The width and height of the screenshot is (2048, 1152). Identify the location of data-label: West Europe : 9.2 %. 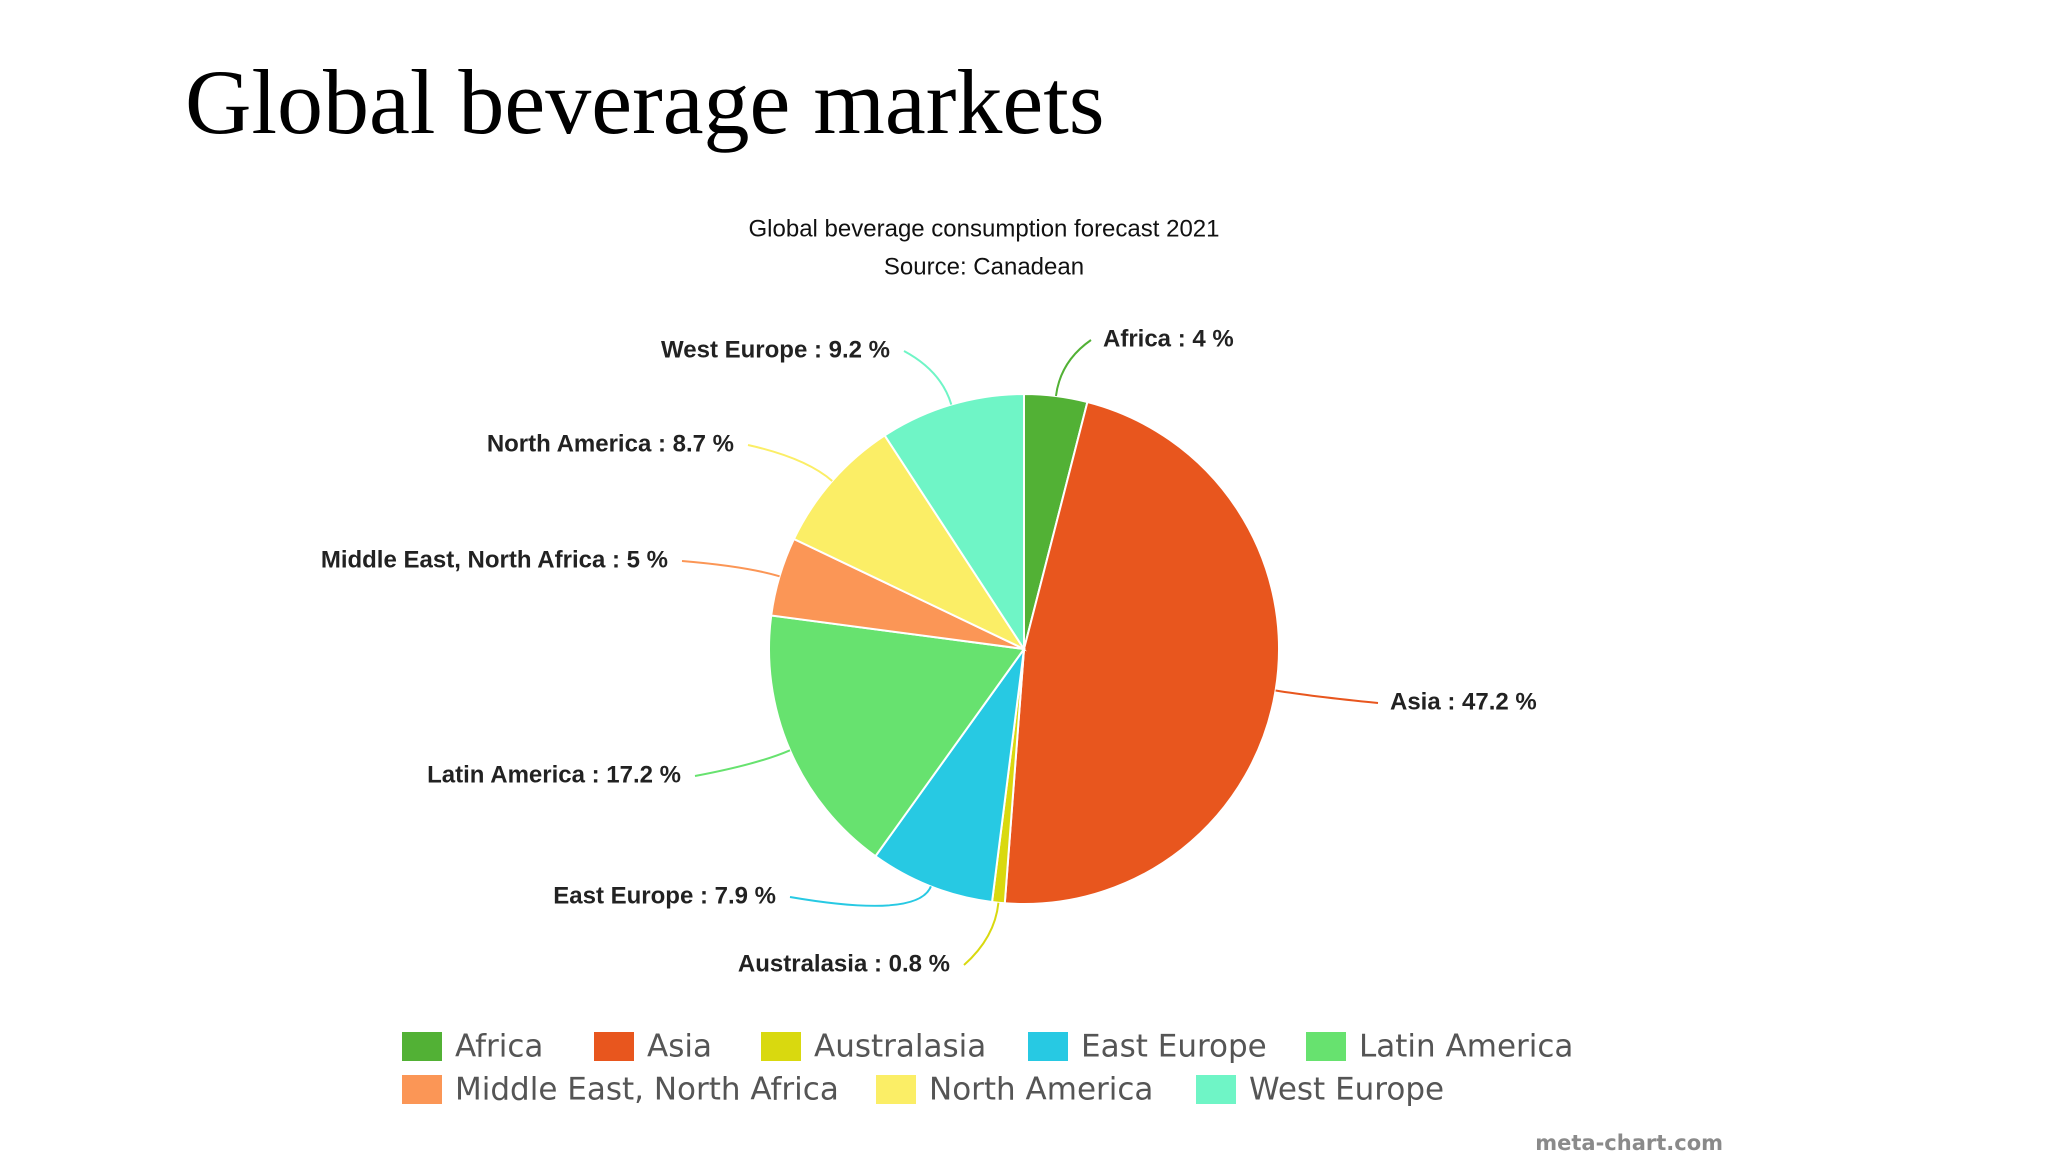
(775, 349).